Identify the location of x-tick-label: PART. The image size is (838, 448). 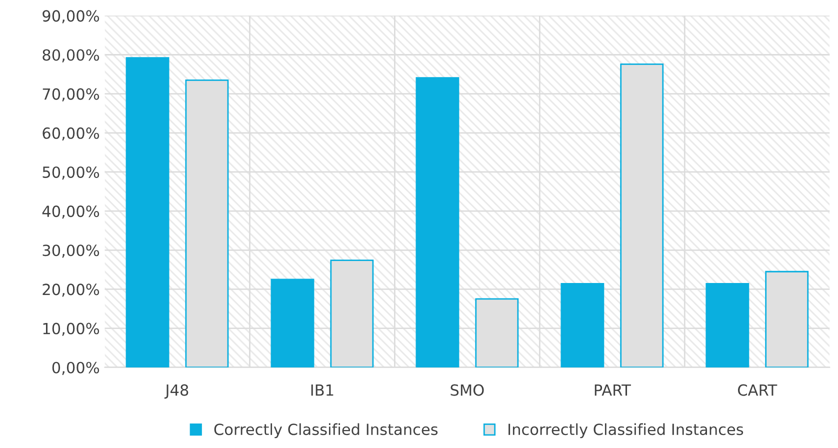
(612, 390).